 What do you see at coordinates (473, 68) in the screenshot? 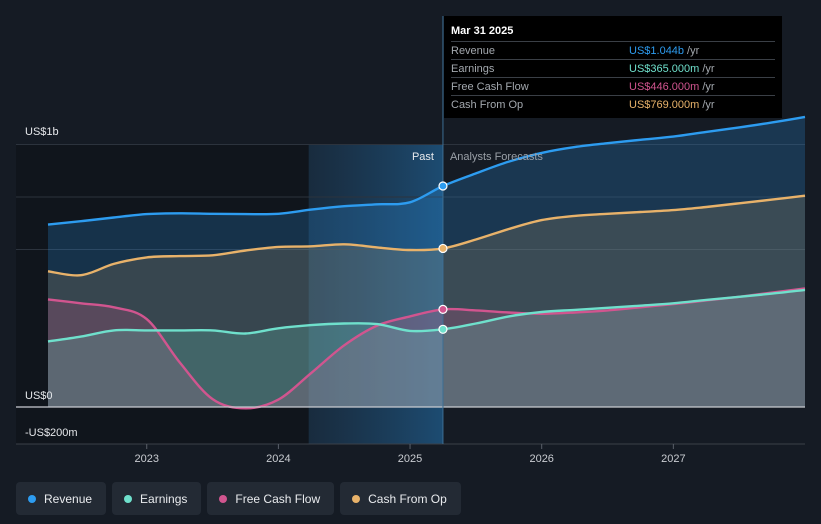
I see `tooltip-name: Earnings` at bounding box center [473, 68].